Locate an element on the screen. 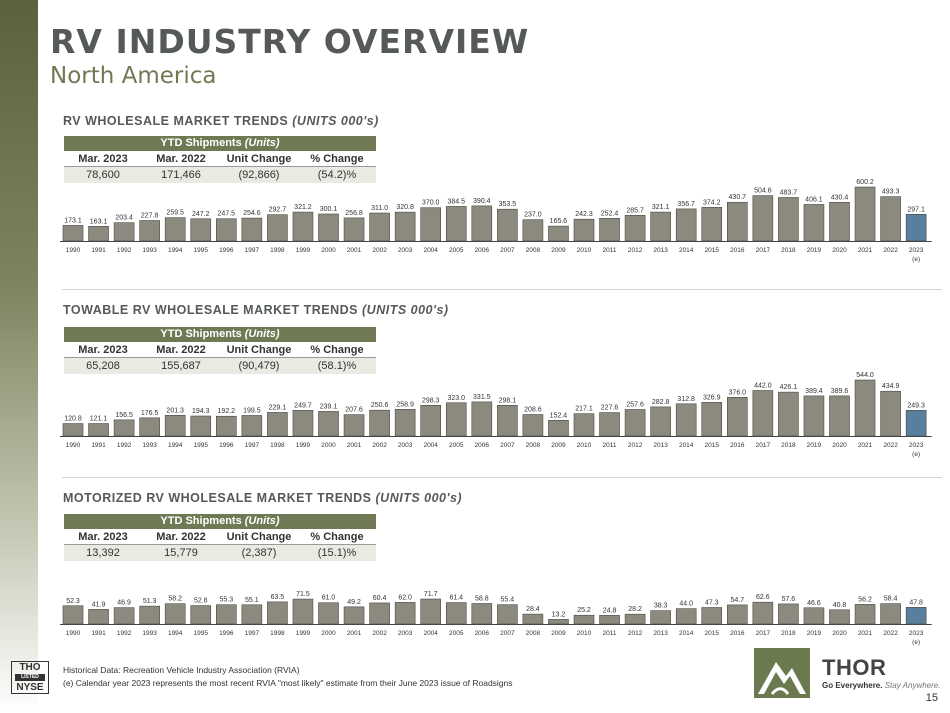  bar-2002 is located at coordinates (379, 227).